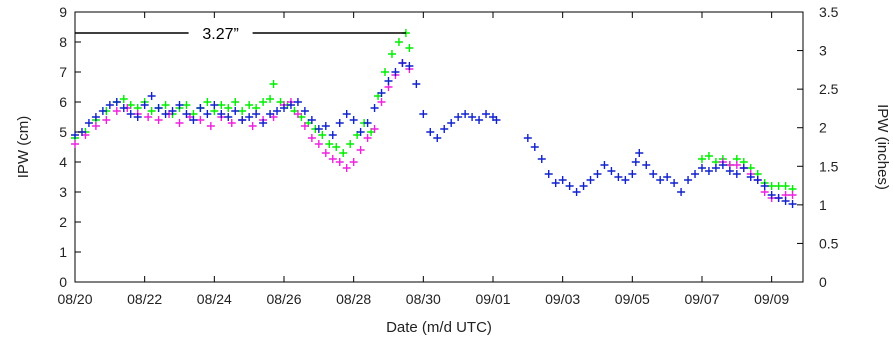  Describe the element at coordinates (63, 162) in the screenshot. I see `y-left-tick-label: 4` at that location.